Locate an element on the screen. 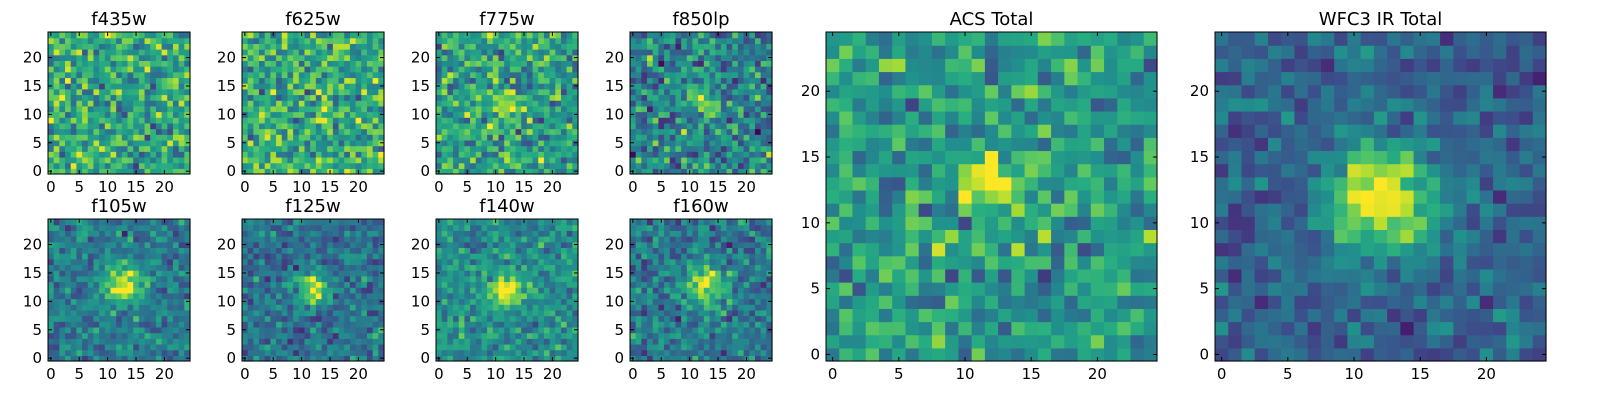 The image size is (1600, 400). y-tick-label: 10 is located at coordinates (226, 114).